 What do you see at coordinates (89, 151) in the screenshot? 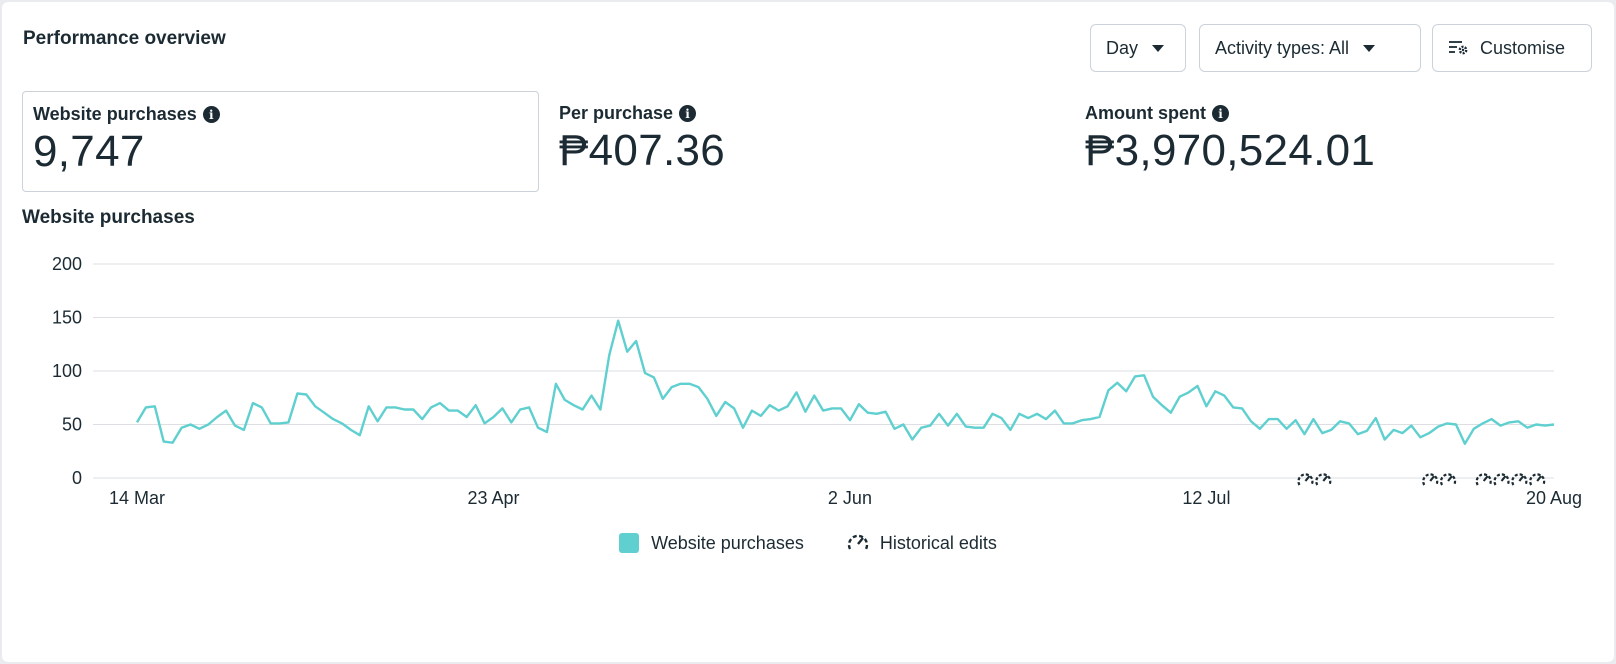
I see `metric-value: 9,747` at bounding box center [89, 151].